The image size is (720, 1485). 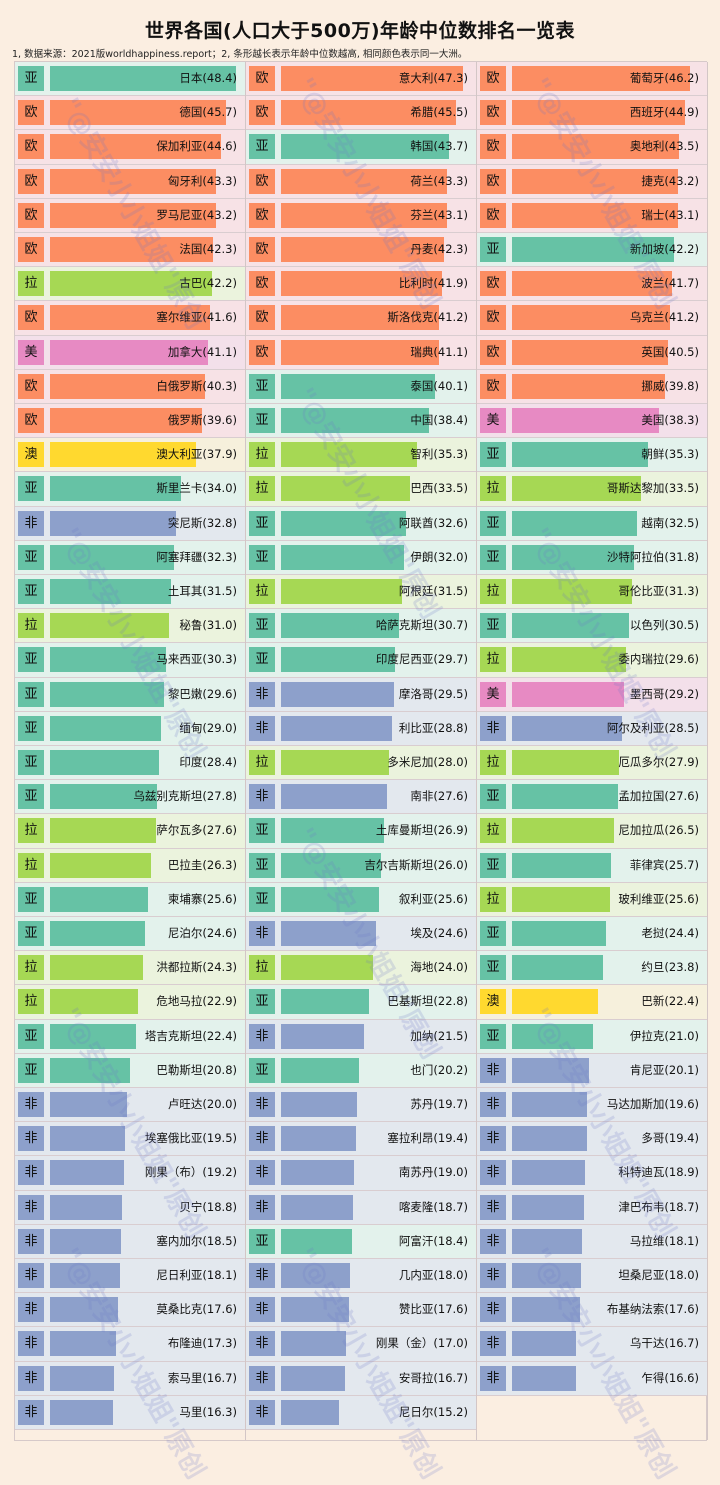 I want to click on bar-row: 非 塞内加尔(18.5), so click(x=130, y=1241).